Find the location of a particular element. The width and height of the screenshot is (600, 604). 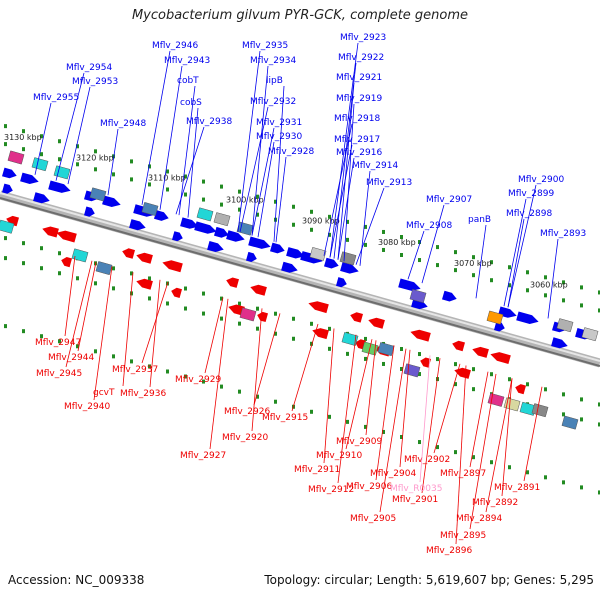

gene-label-bottom: Mflv_2926 is located at coordinates (247, 412).